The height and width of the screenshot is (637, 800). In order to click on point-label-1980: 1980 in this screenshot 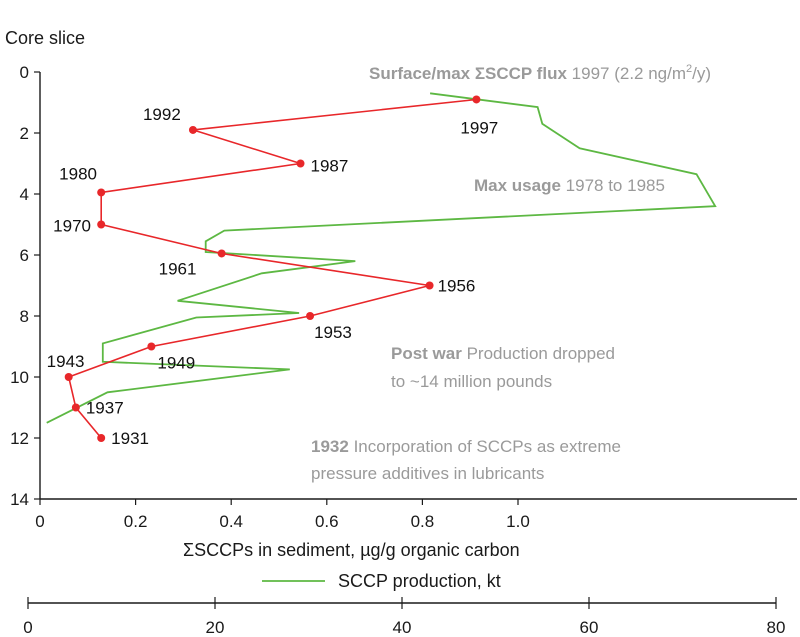, I will do `click(78, 173)`.